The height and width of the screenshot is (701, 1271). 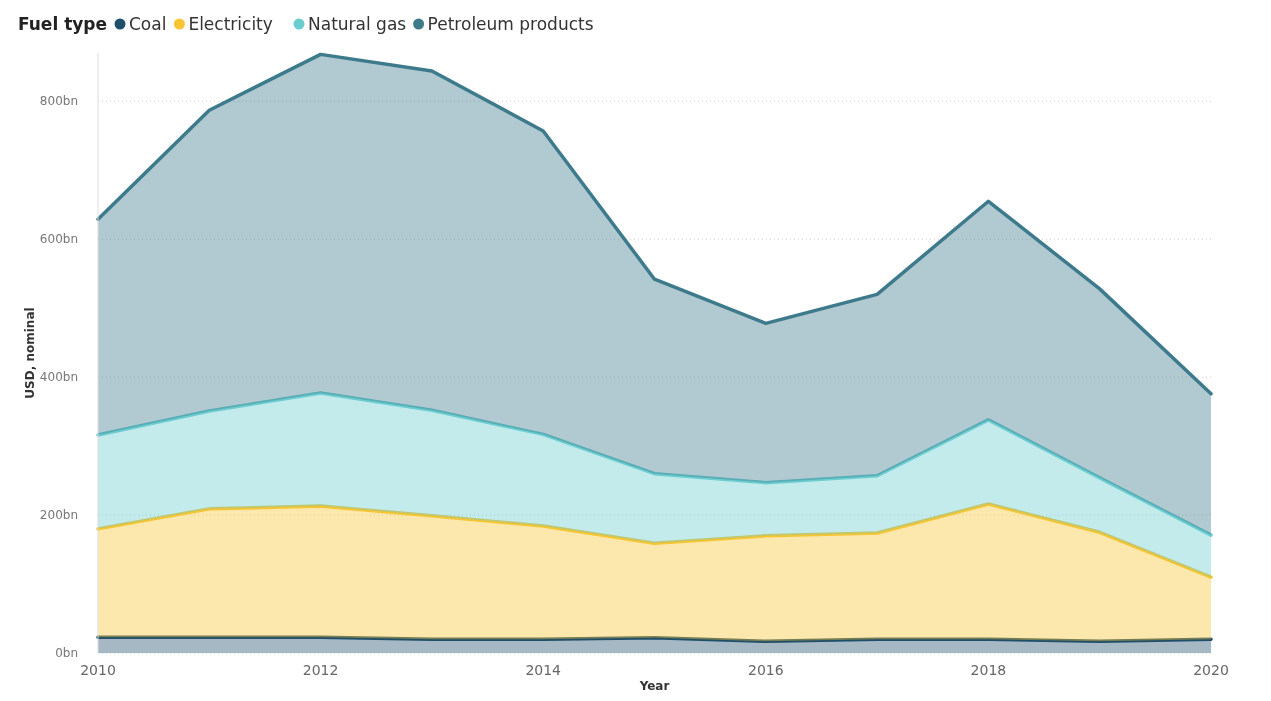 What do you see at coordinates (58, 515) in the screenshot?
I see `y-tick-label: 200bn` at bounding box center [58, 515].